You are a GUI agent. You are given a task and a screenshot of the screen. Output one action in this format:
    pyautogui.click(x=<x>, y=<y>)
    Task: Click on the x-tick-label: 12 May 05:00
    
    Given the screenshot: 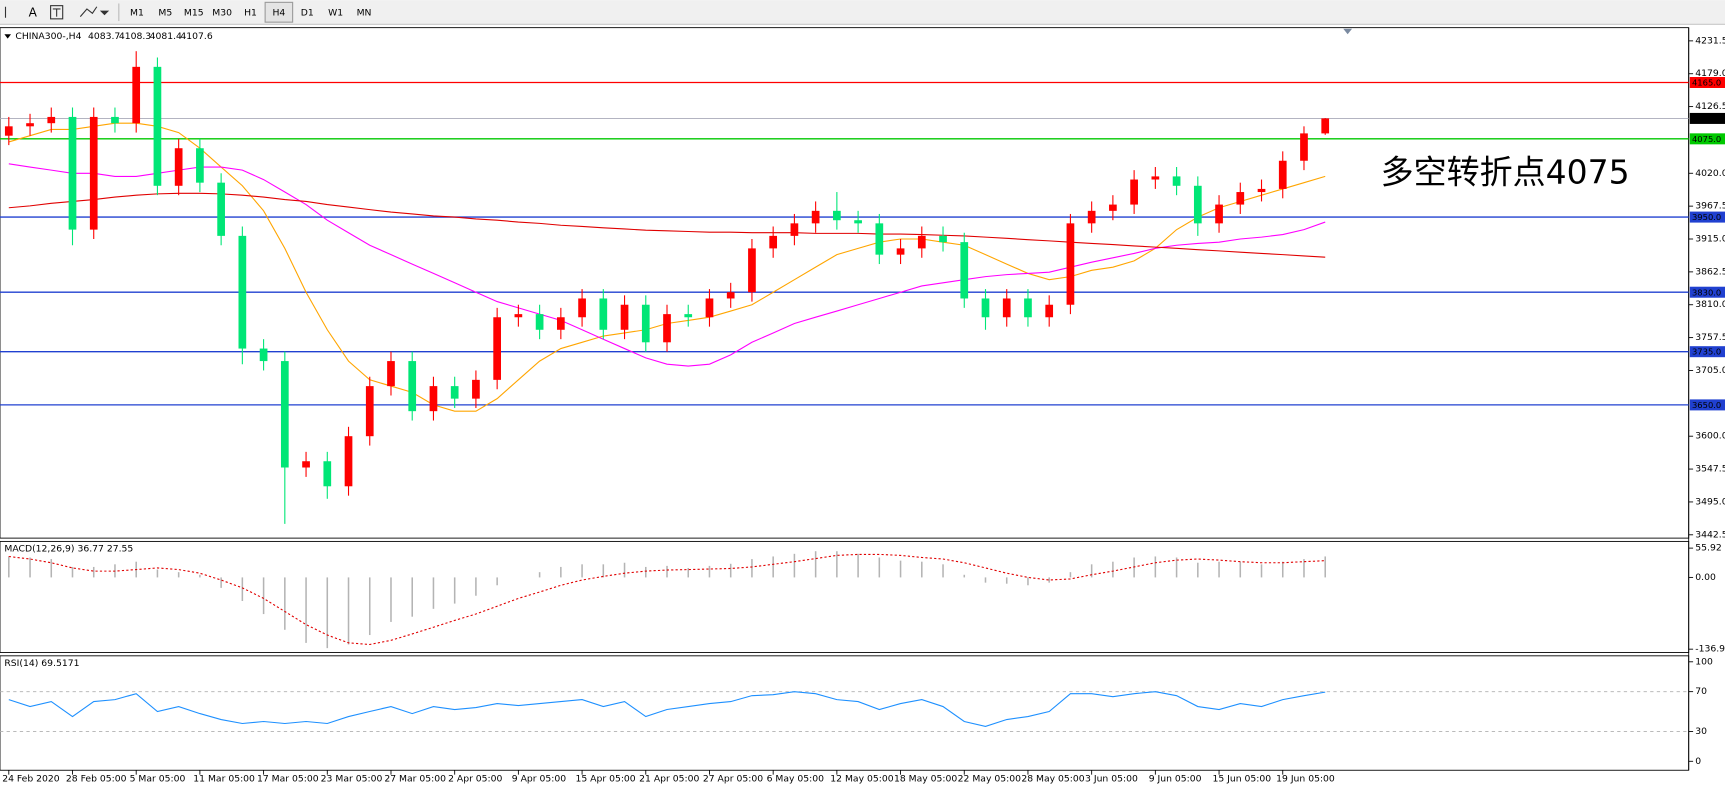 What is the action you would take?
    pyautogui.click(x=861, y=779)
    